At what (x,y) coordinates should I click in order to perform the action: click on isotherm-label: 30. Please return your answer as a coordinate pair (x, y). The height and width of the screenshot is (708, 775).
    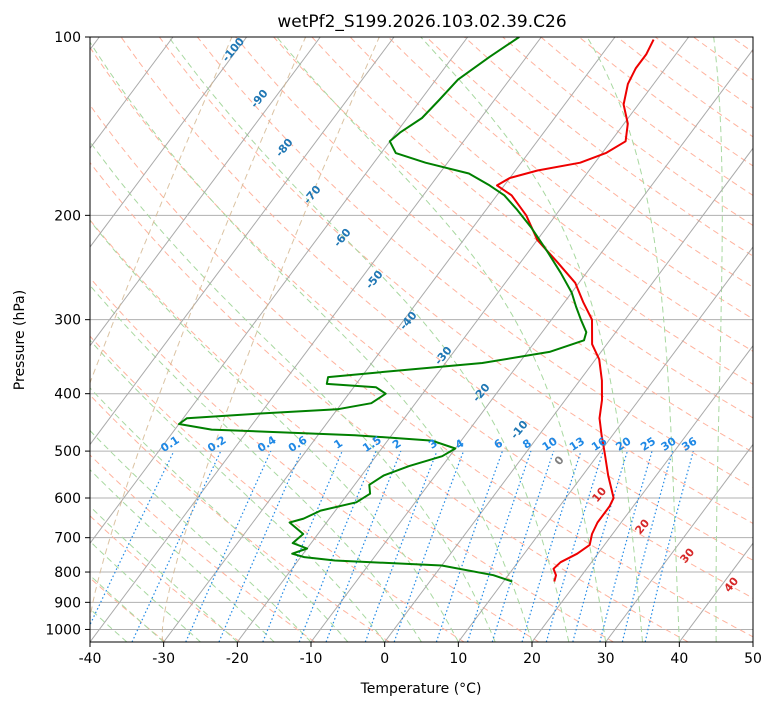
    Looking at the image, I should click on (687, 555).